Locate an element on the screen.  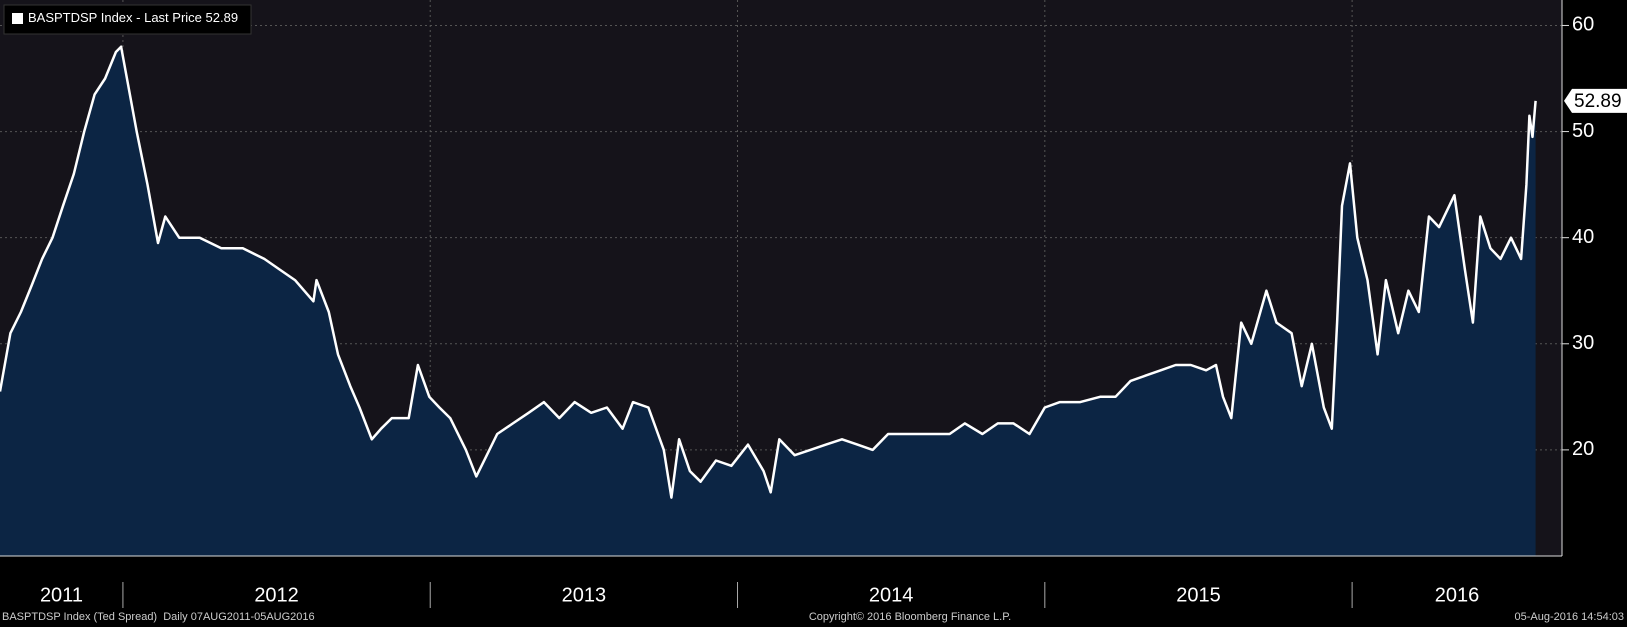
last-value-label: 52.89 is located at coordinates (1598, 101).